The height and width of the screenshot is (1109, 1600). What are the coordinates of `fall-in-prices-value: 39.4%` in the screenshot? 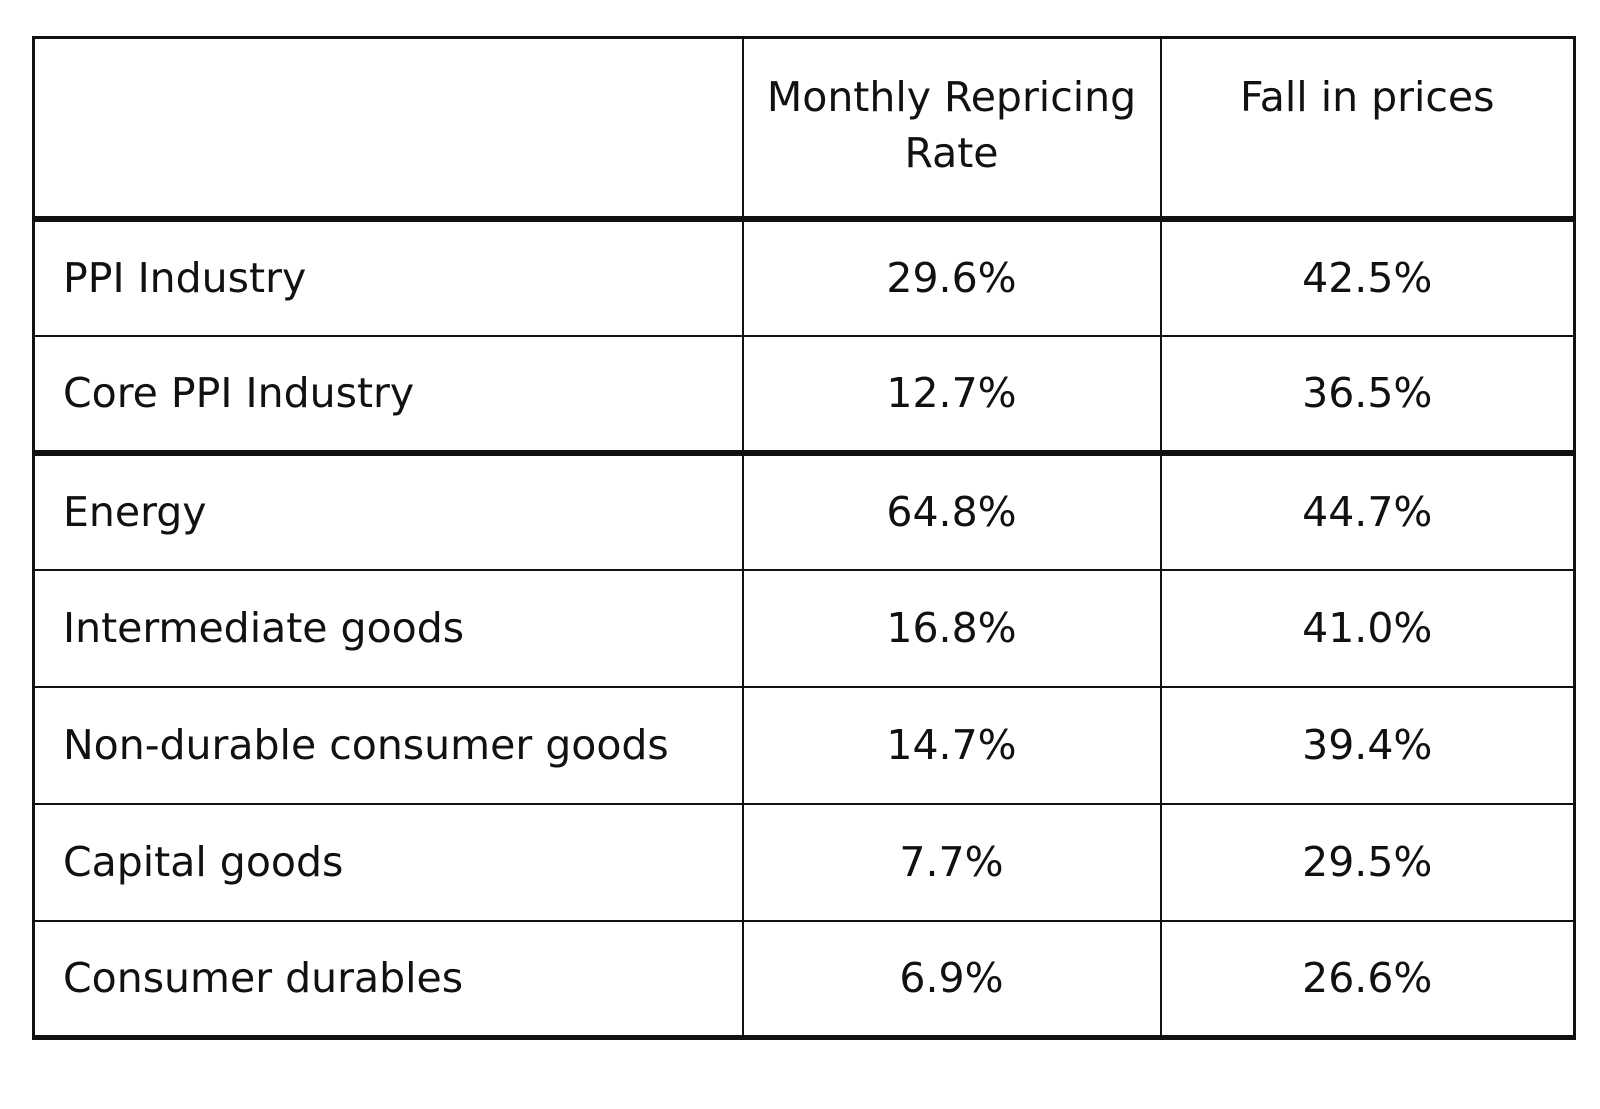 It's located at (1367, 745).